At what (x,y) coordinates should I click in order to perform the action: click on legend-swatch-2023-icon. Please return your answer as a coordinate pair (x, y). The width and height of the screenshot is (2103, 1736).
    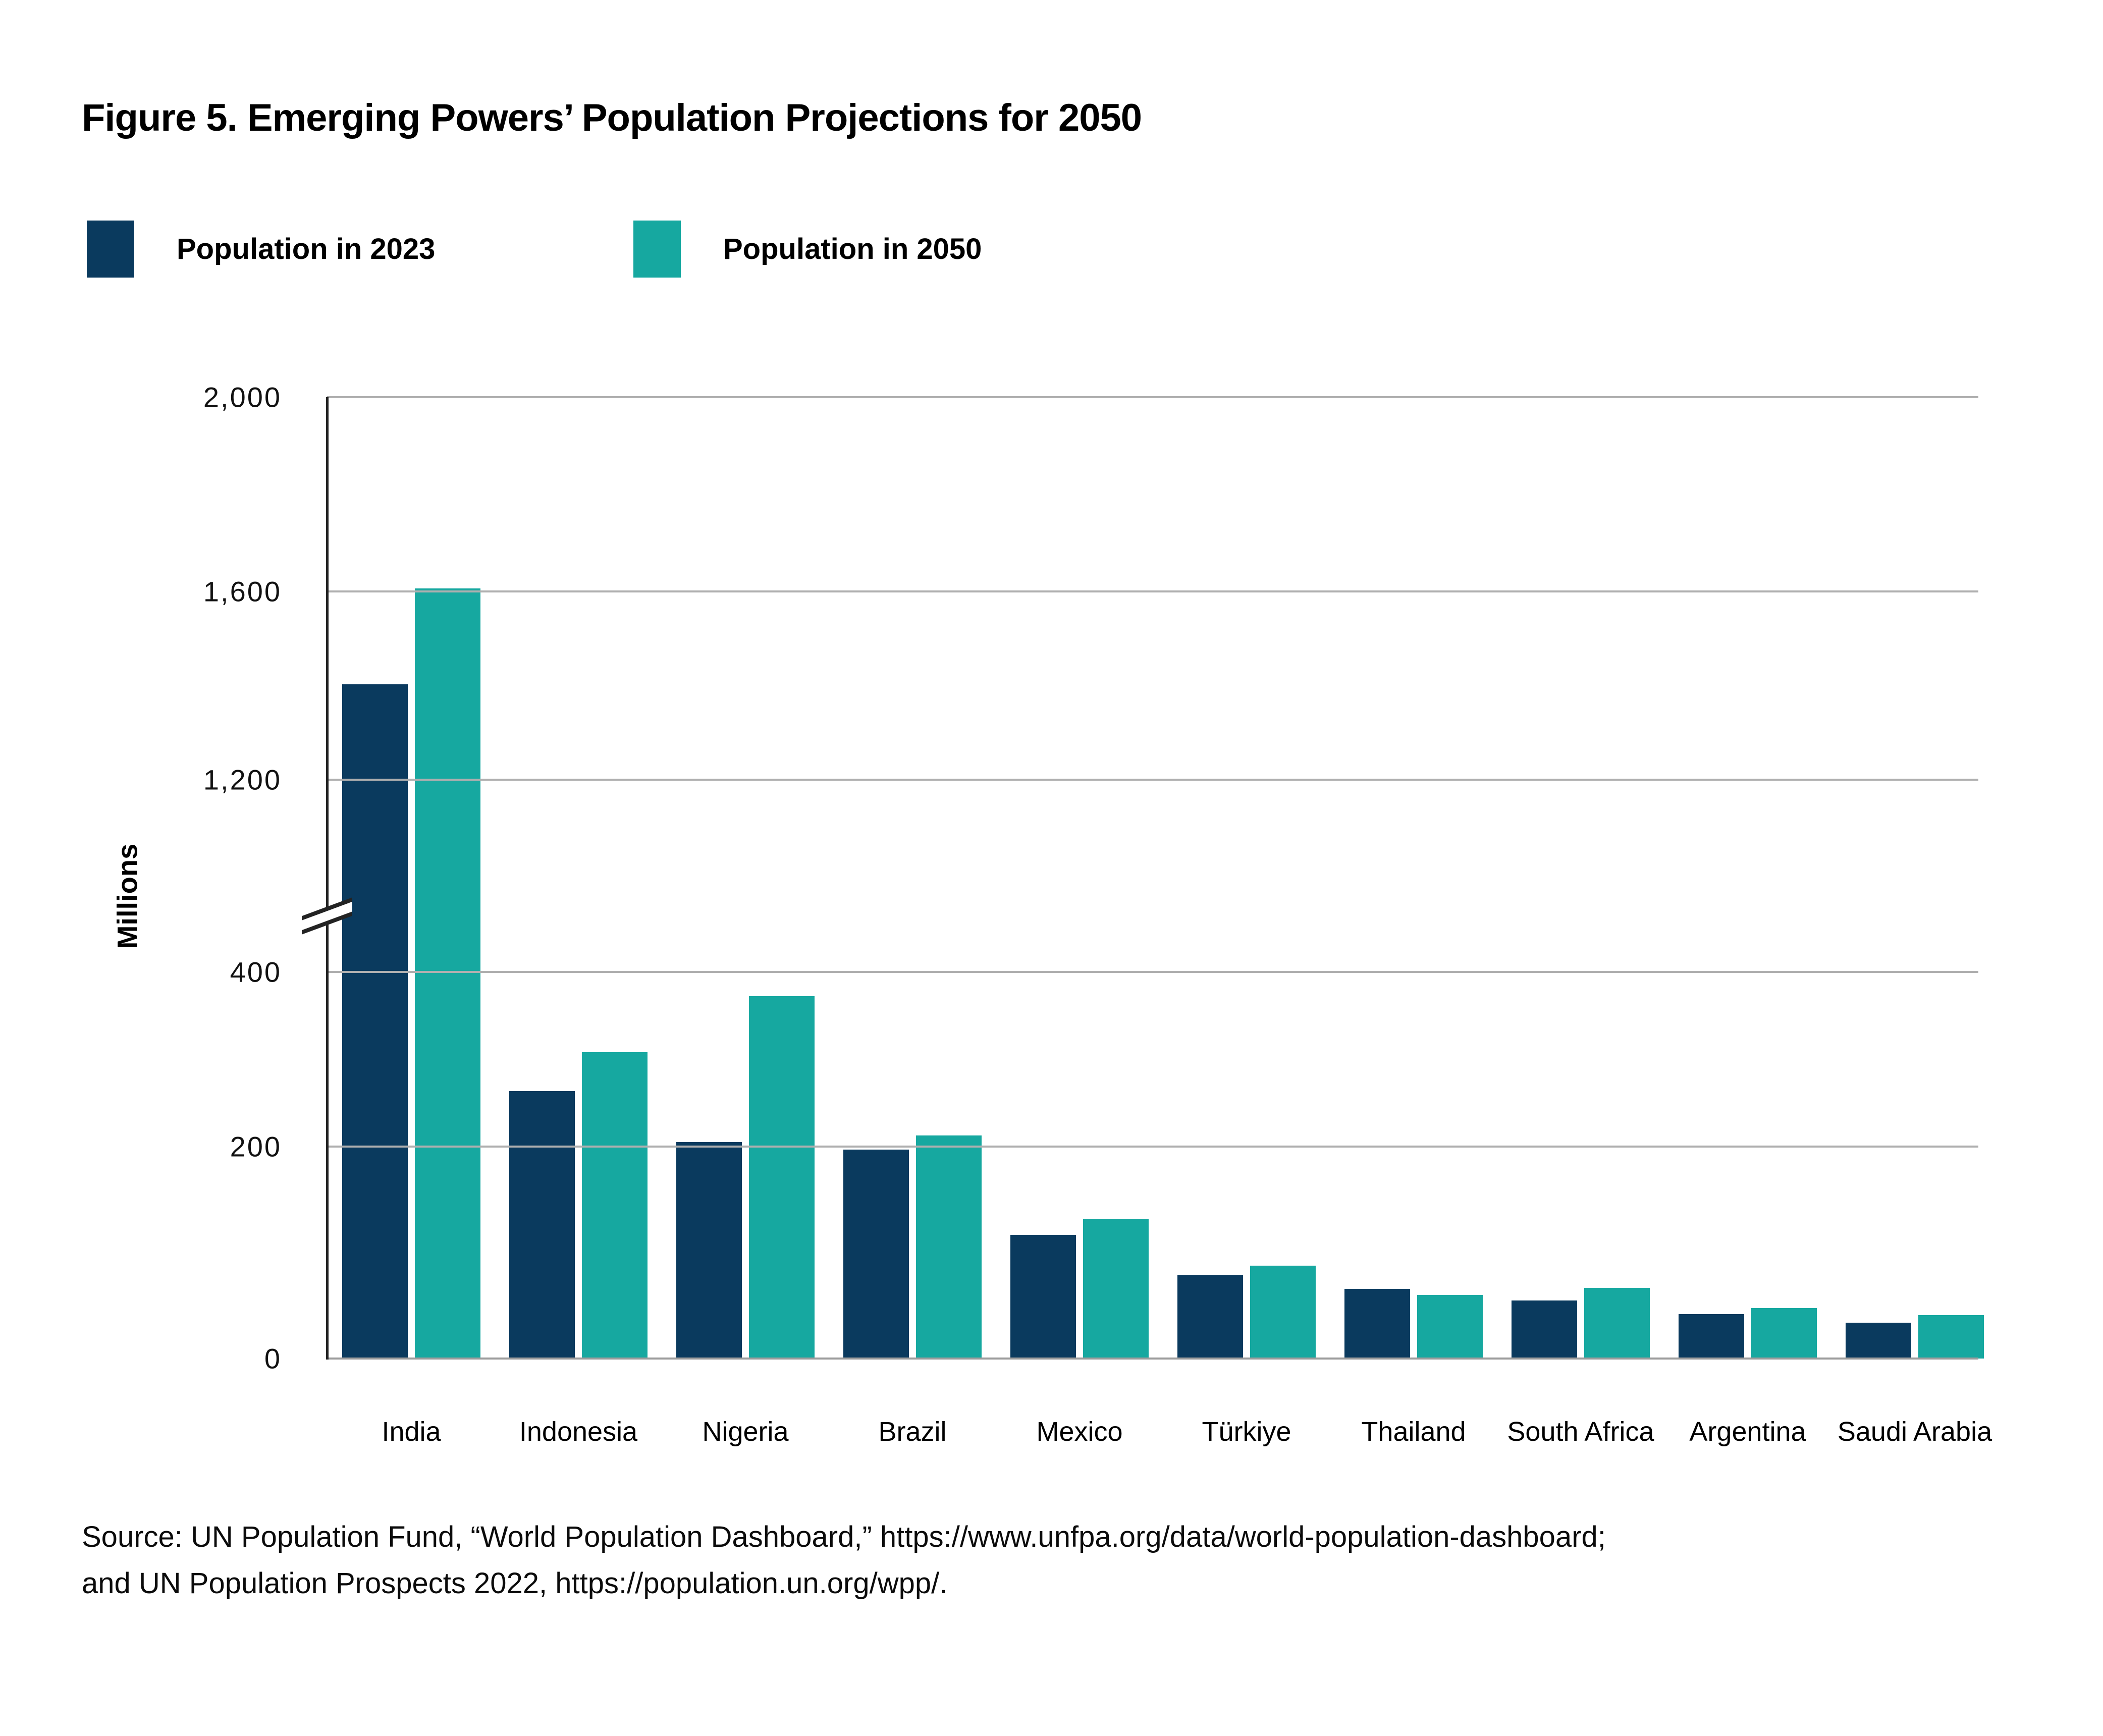
    Looking at the image, I should click on (110, 249).